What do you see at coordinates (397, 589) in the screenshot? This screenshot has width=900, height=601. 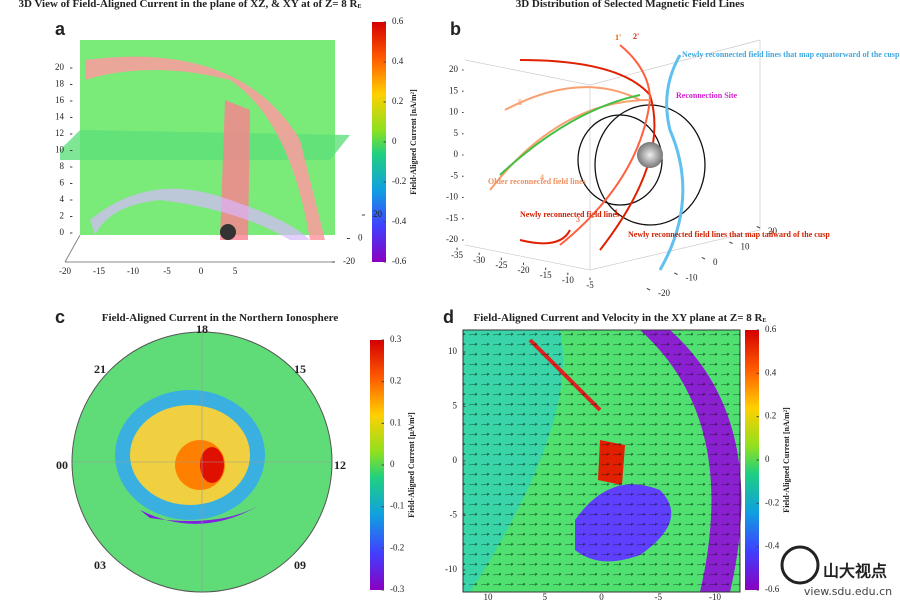 I see `tick-label: -0.3` at bounding box center [397, 589].